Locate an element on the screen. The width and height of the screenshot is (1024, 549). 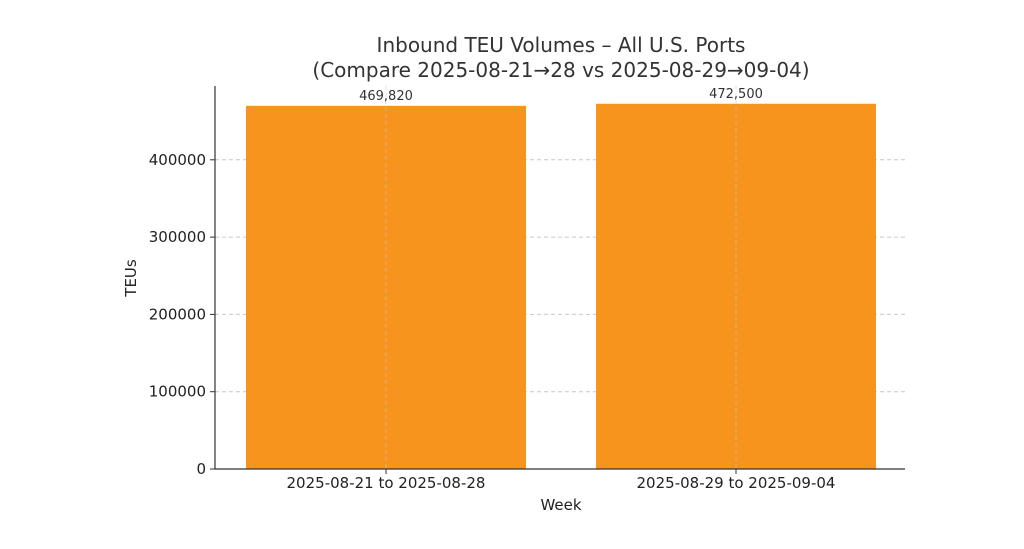
y-axis-ticks: 0 100000 200000 300000 400000 is located at coordinates (182, 314).